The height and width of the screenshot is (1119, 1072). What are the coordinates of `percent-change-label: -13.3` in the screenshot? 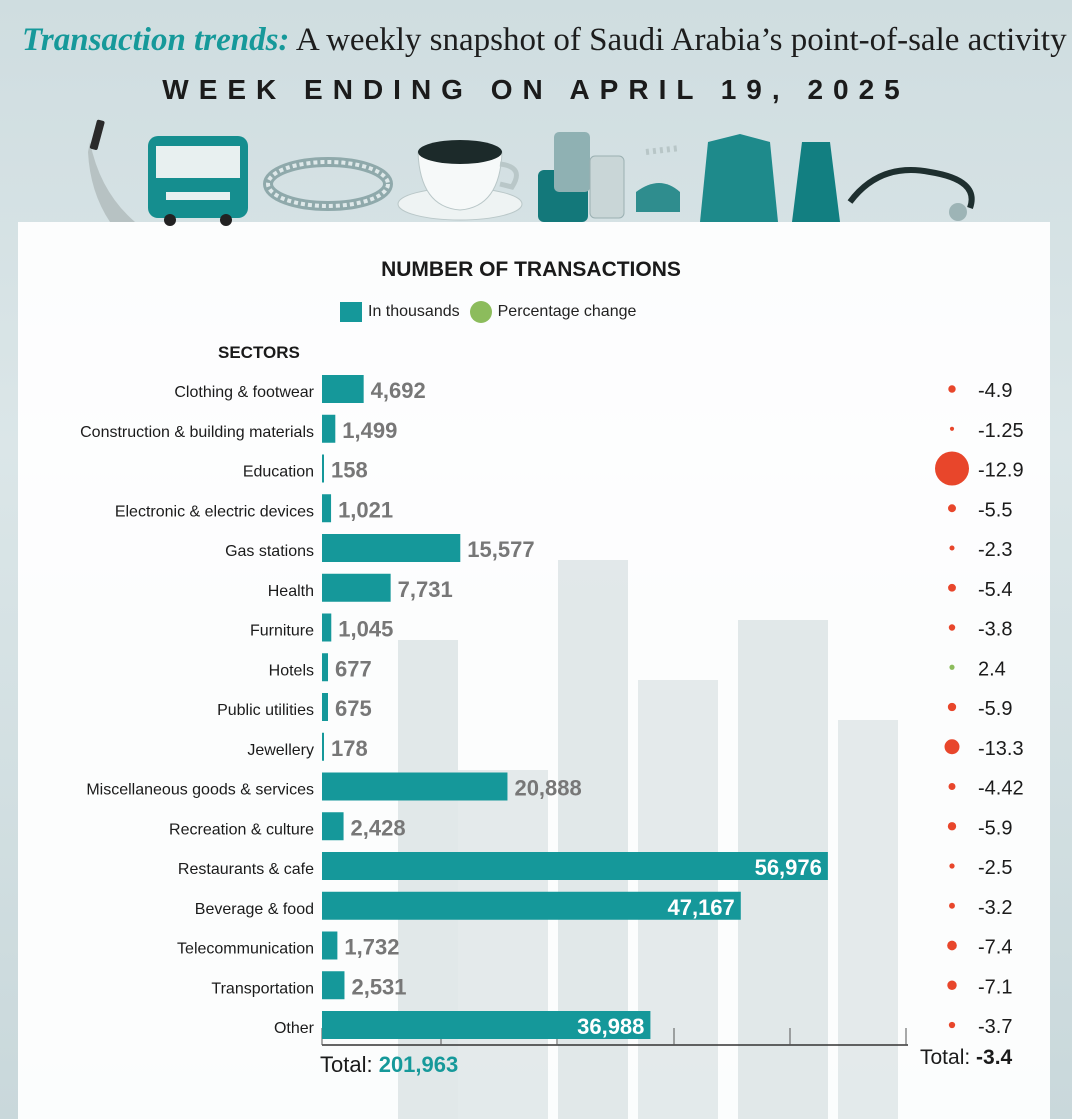 It's located at (1001, 749).